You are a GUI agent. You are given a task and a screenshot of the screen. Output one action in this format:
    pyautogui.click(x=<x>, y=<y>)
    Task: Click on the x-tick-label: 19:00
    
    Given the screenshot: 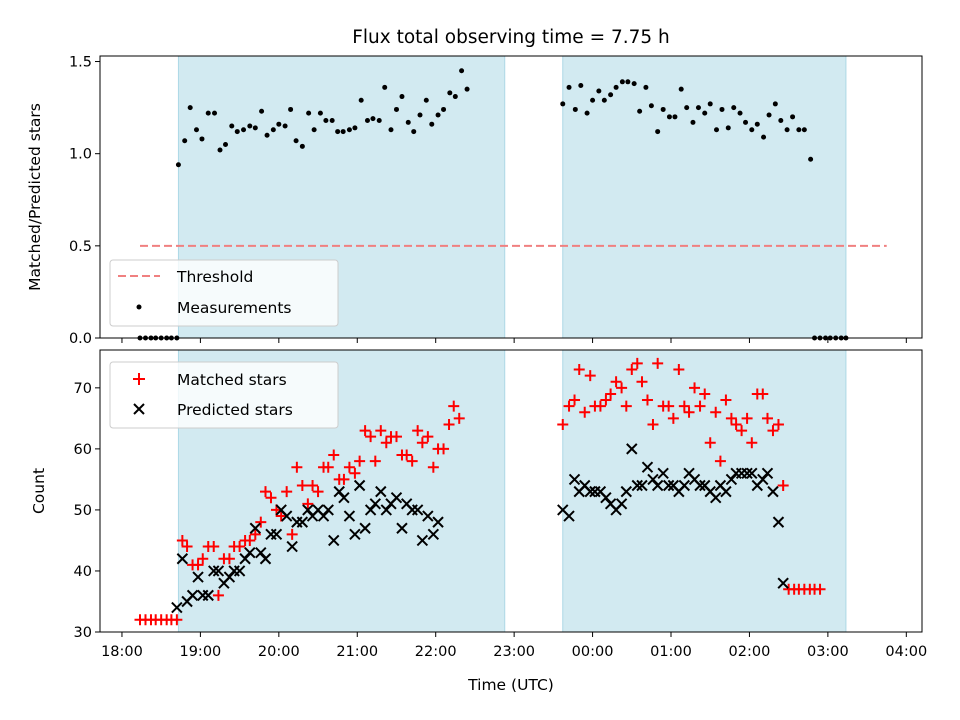 What is the action you would take?
    pyautogui.click(x=200, y=652)
    